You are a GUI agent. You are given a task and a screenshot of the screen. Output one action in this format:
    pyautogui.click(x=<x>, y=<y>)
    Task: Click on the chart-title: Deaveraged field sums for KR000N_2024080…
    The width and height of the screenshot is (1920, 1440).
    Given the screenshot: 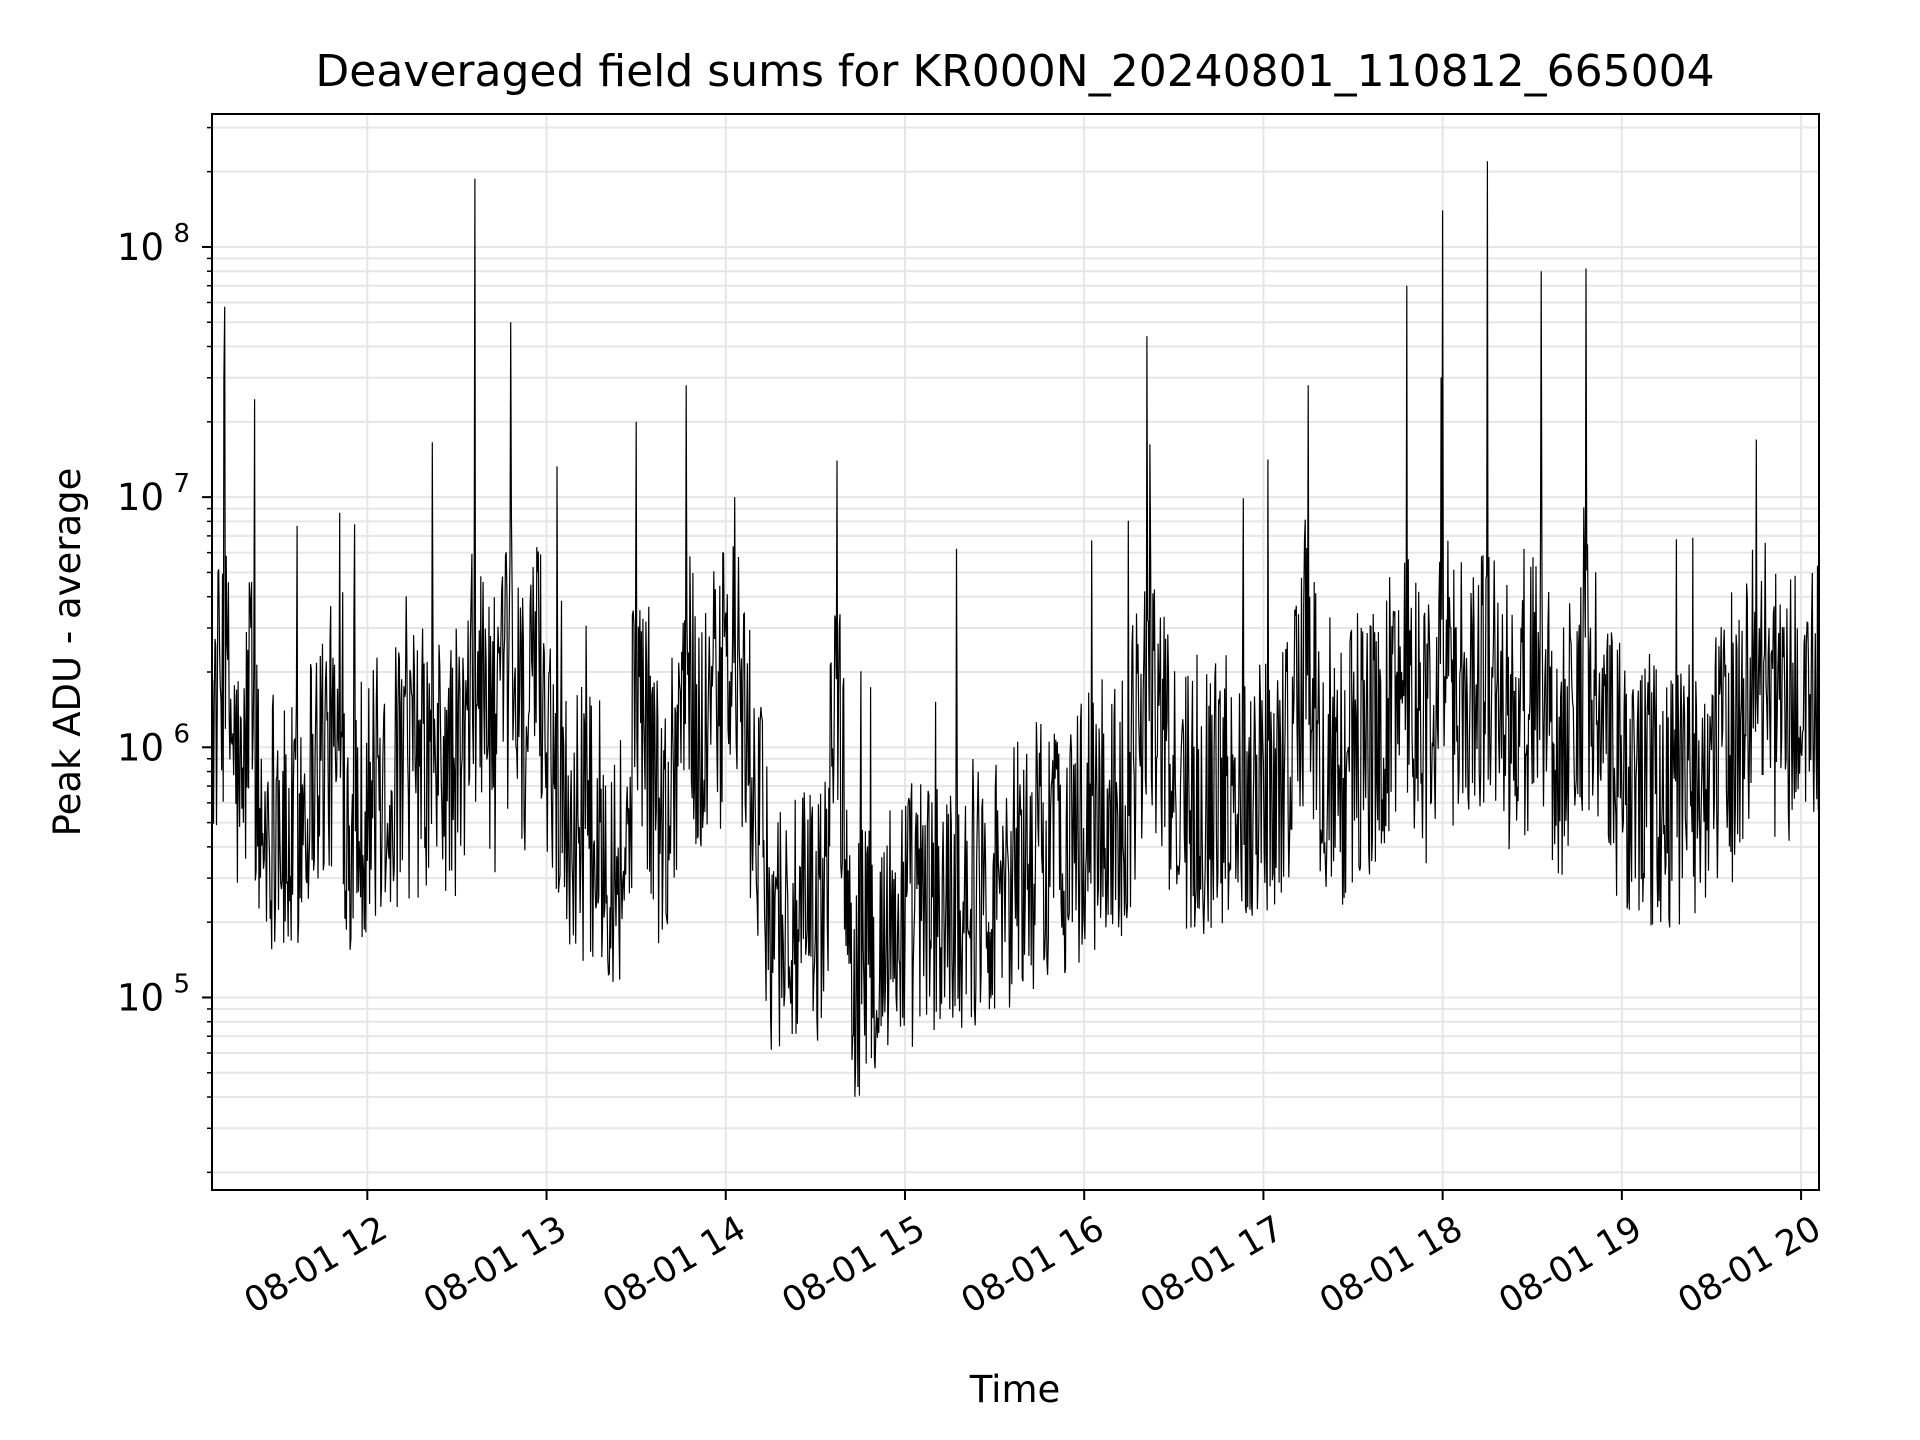 What is the action you would take?
    pyautogui.click(x=1014, y=71)
    